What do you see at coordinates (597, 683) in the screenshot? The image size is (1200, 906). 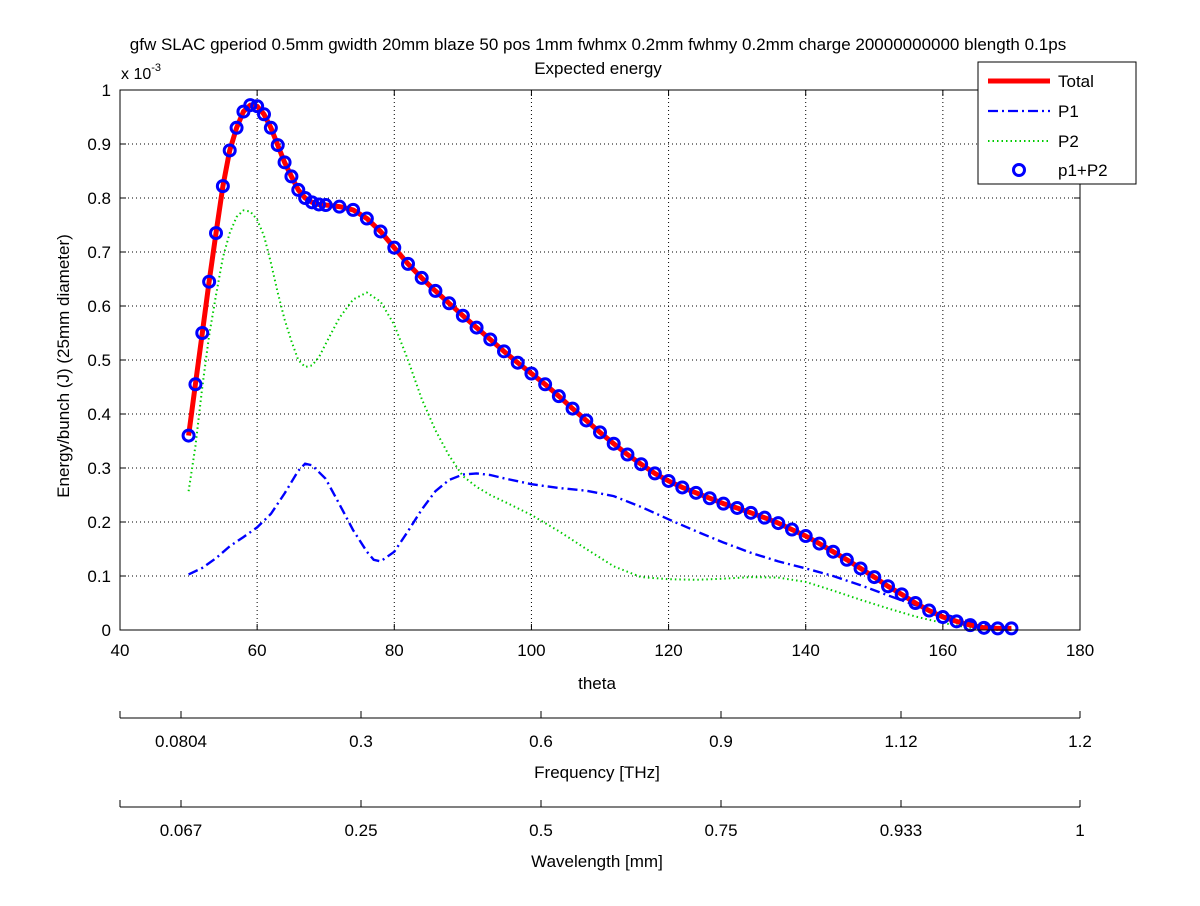 I see `x-axis-label: theta` at bounding box center [597, 683].